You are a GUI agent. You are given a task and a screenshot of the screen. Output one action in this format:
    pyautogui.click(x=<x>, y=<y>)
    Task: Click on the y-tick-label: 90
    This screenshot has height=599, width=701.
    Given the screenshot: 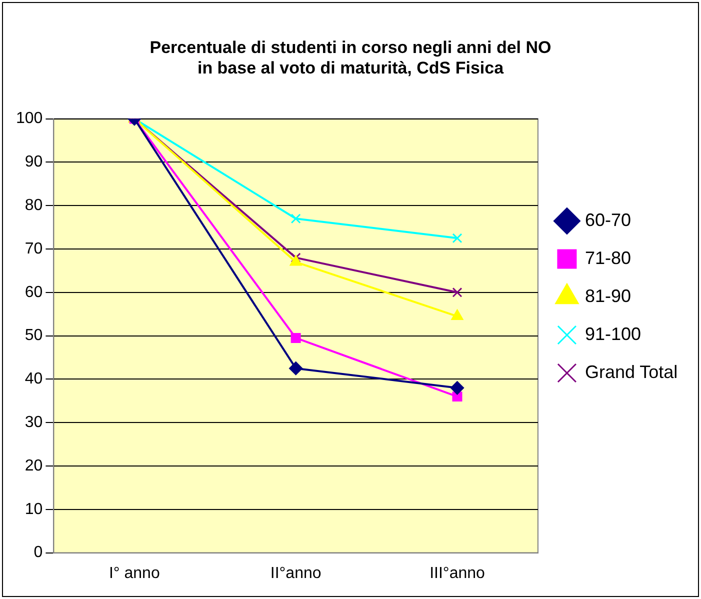 What is the action you would take?
    pyautogui.click(x=33, y=162)
    